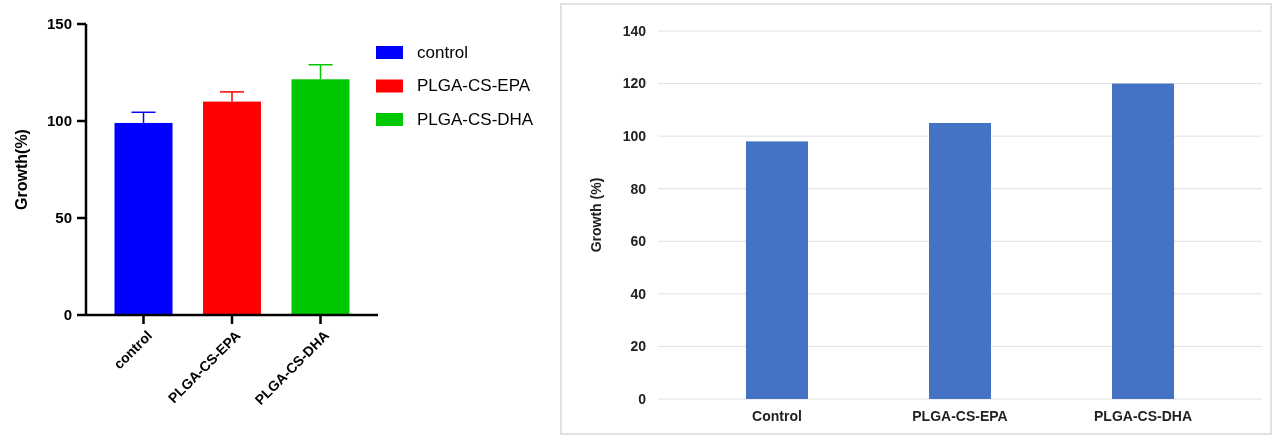 This screenshot has height=436, width=1273. Describe the element at coordinates (443, 52) in the screenshot. I see `legend-label: control` at that location.